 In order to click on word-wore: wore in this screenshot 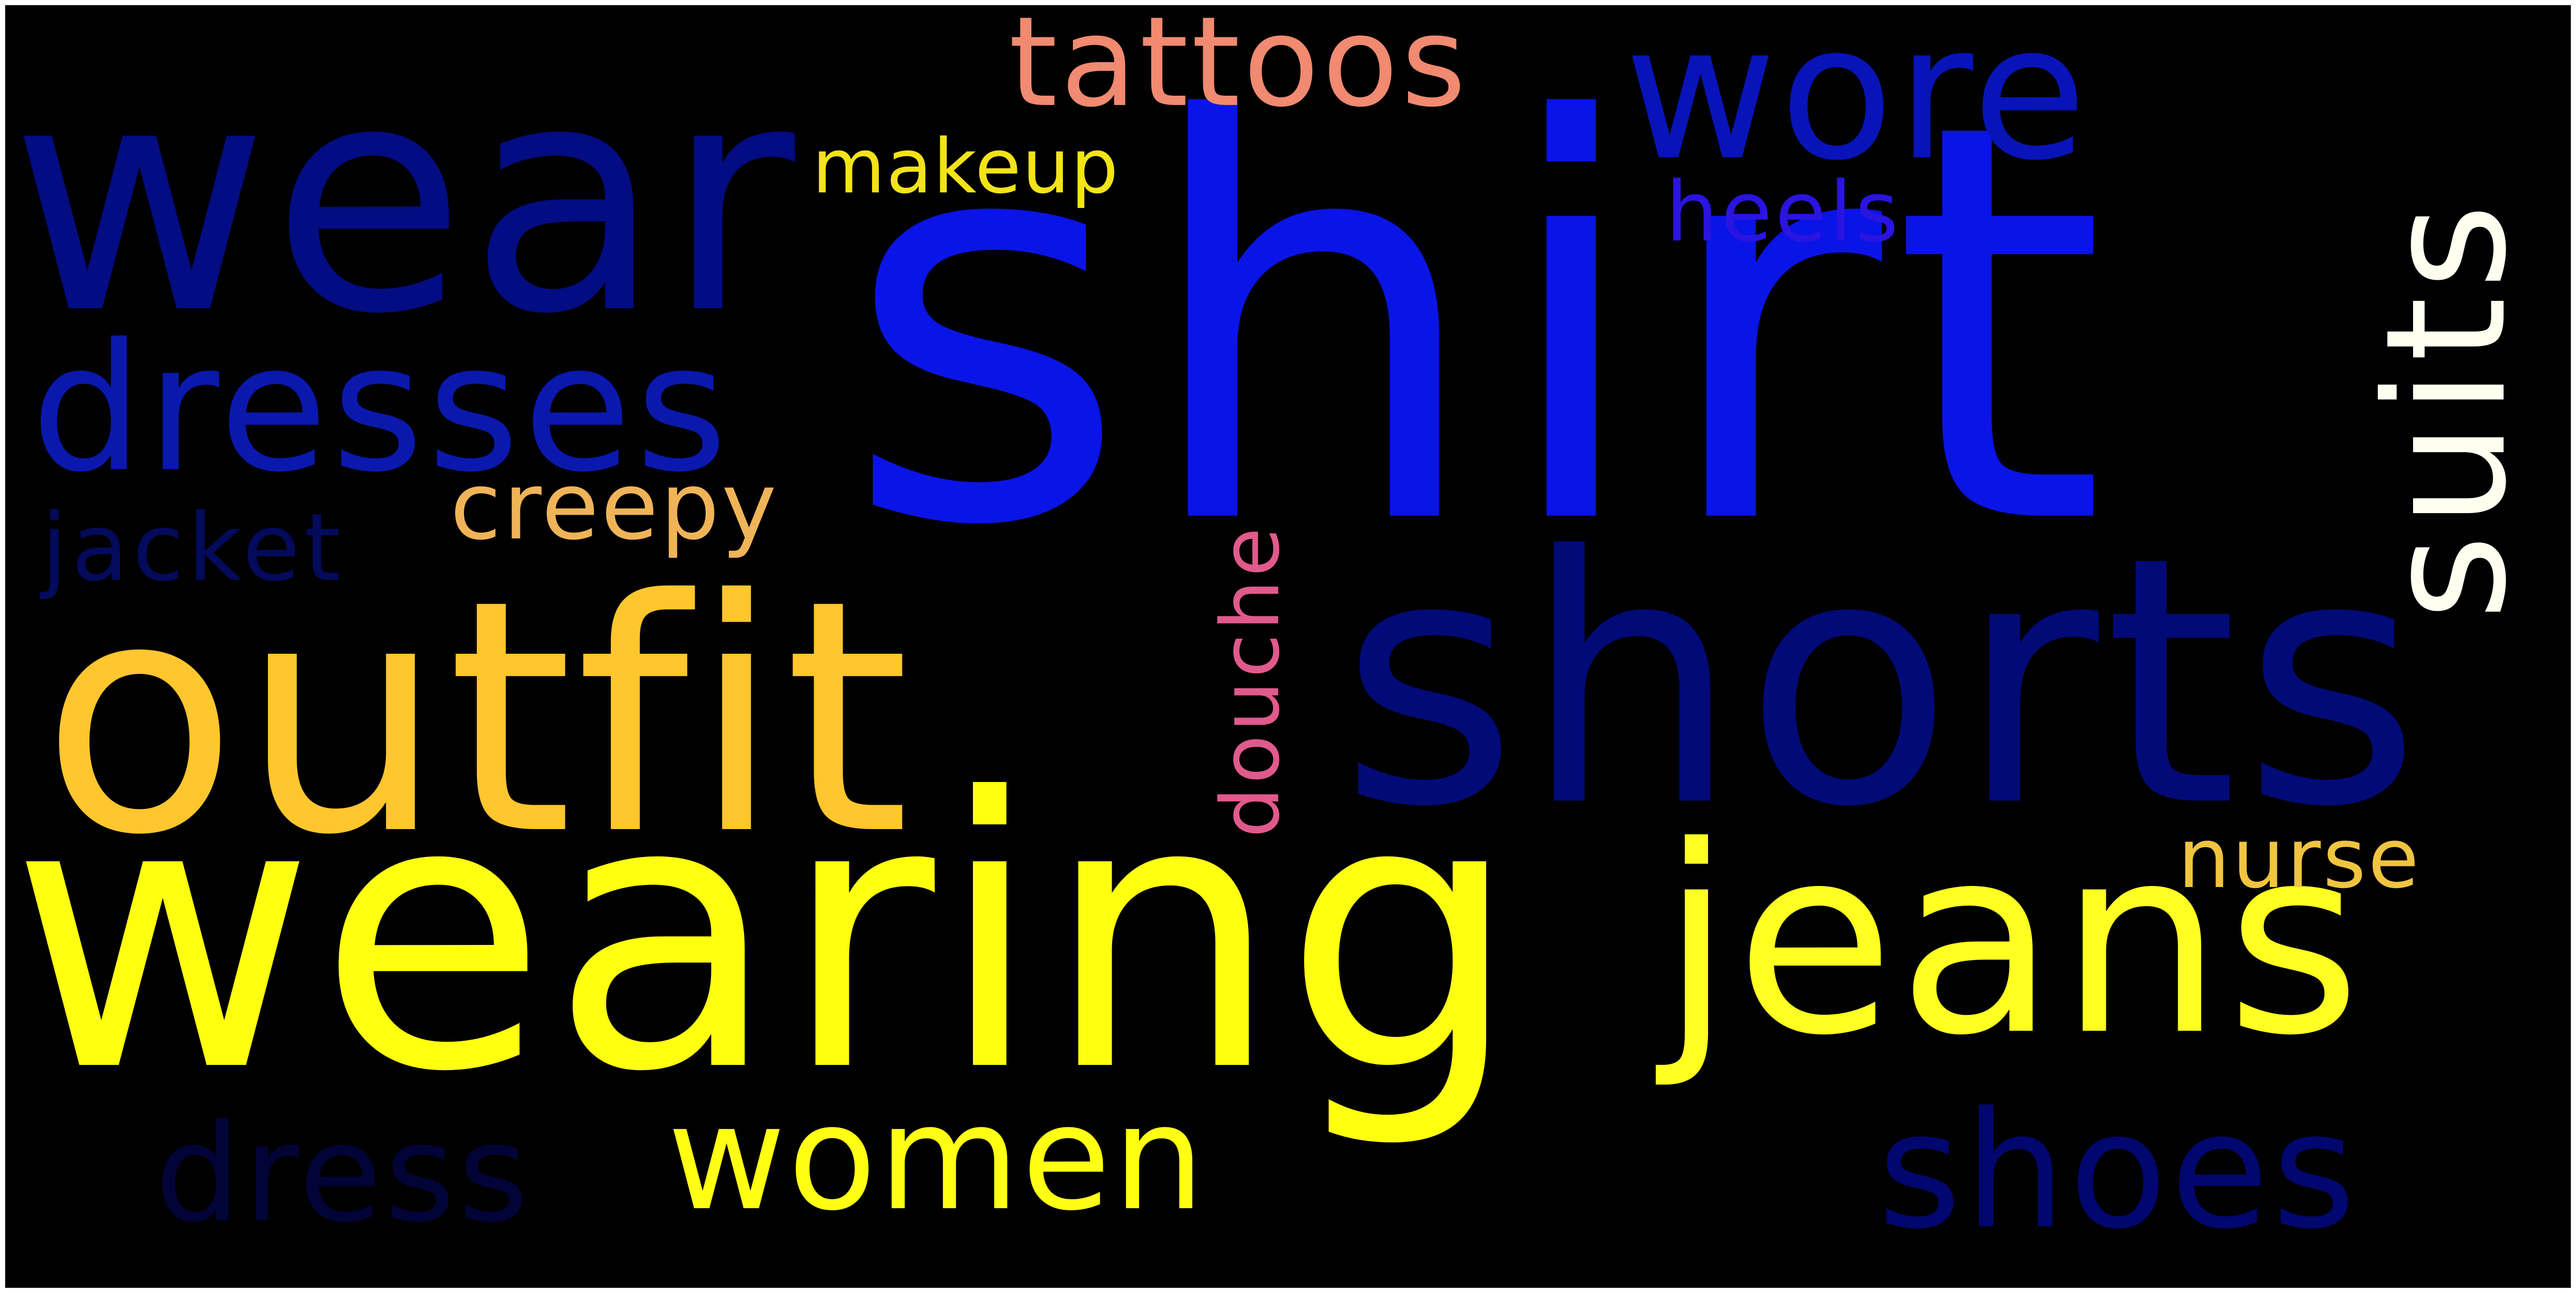, I will do `click(1857, 103)`.